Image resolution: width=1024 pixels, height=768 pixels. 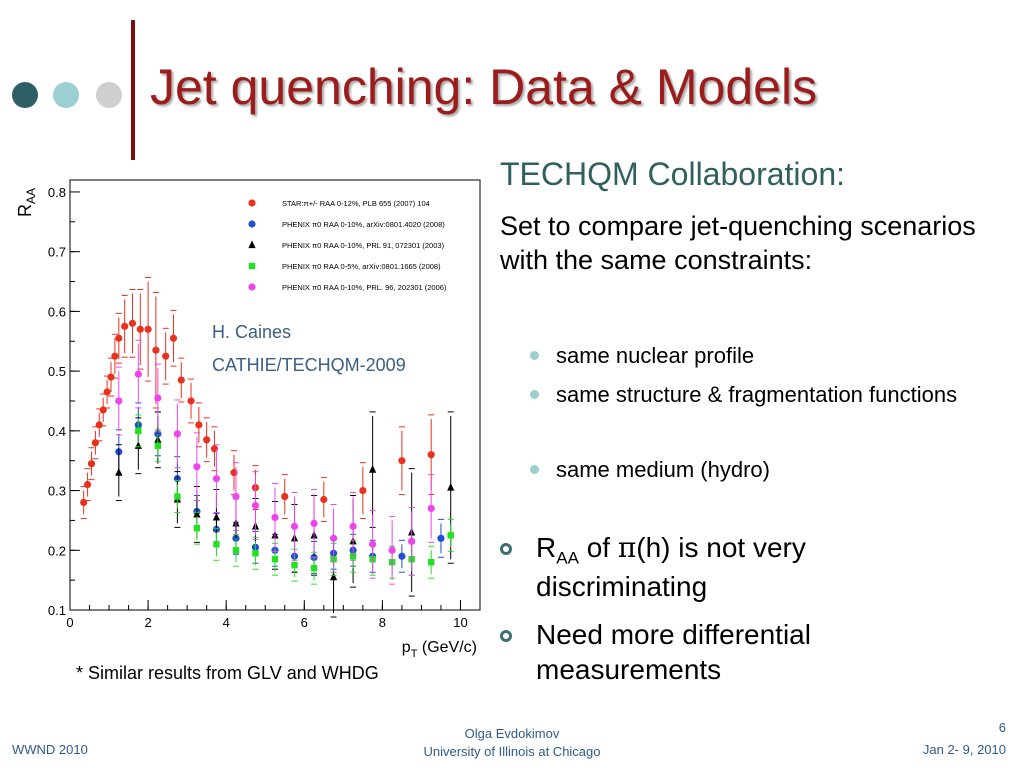 I want to click on footer-conference: WWND 2010, so click(x=50, y=749).